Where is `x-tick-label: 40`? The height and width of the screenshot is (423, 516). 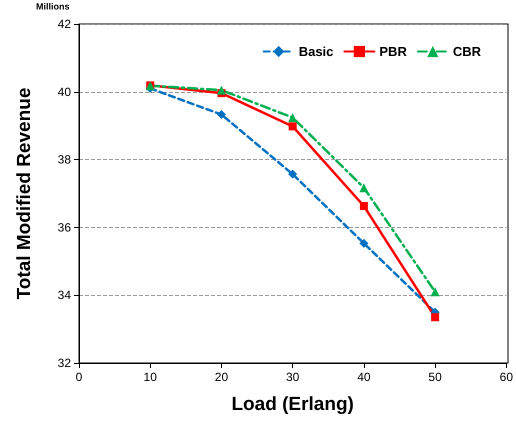
x-tick-label: 40 is located at coordinates (364, 377).